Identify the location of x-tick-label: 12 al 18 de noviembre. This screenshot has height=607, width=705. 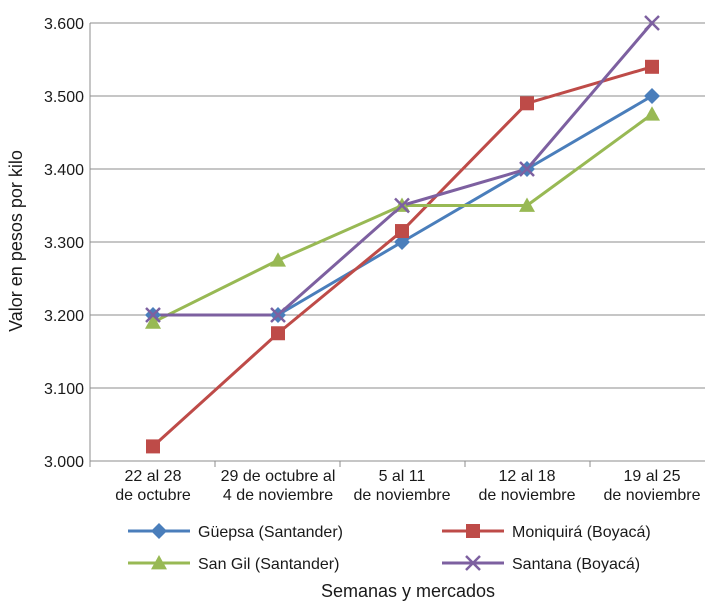
(527, 486).